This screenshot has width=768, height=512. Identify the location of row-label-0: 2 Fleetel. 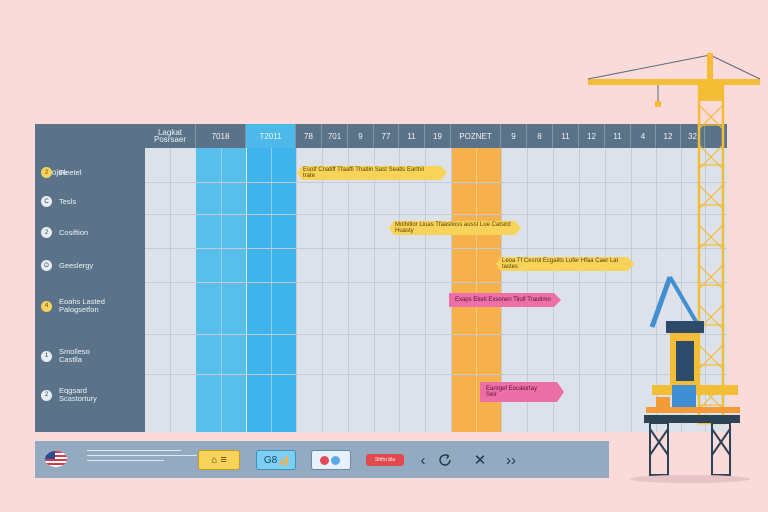
(61, 172).